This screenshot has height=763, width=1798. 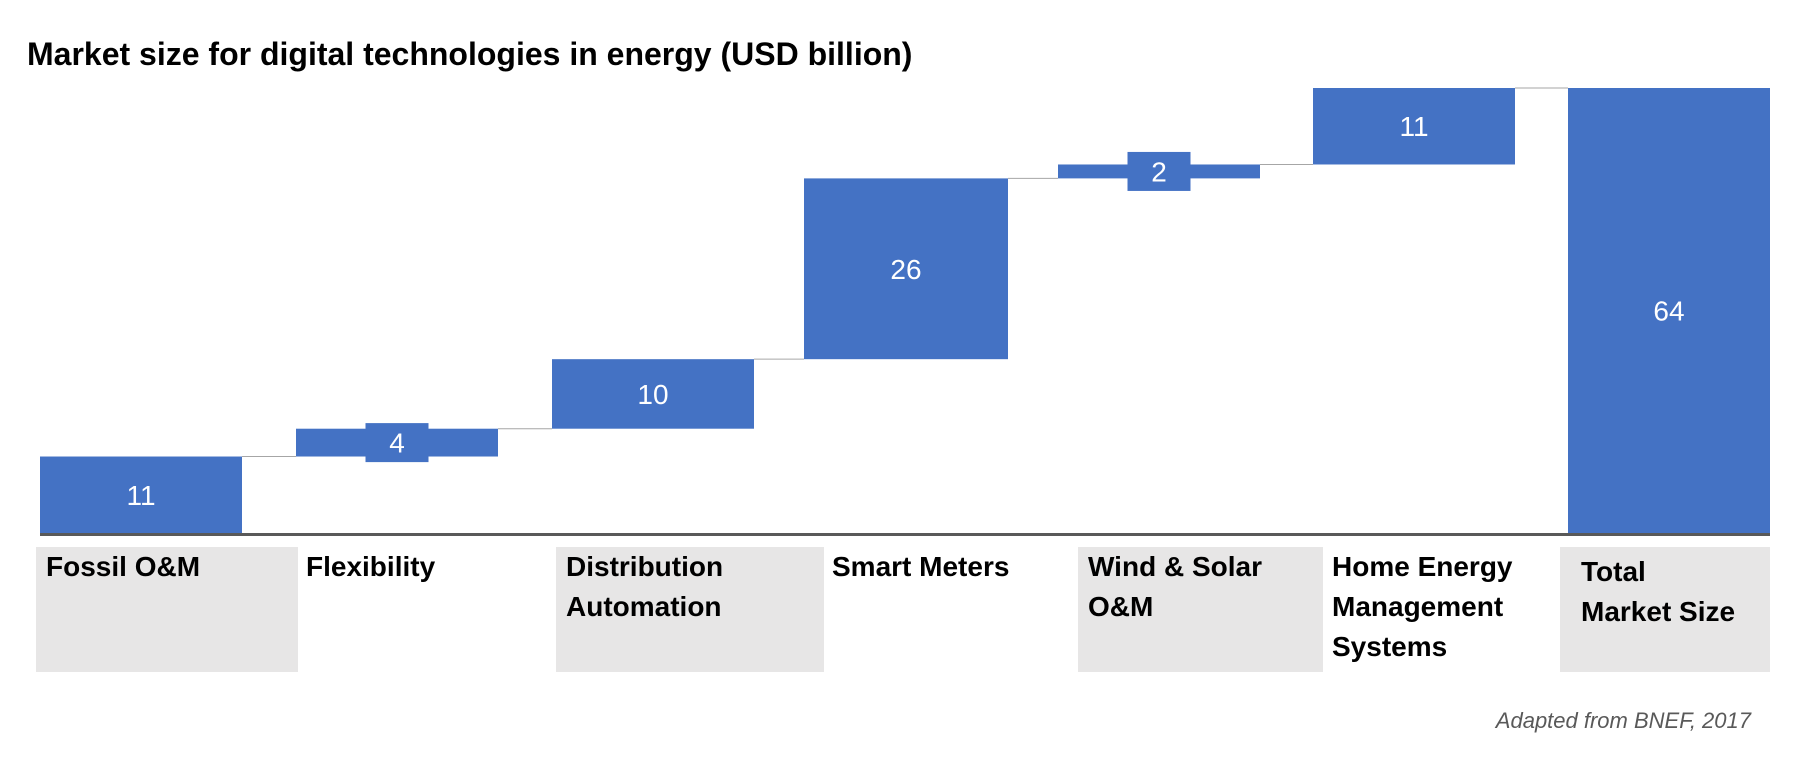 I want to click on data-label: 26, so click(x=905, y=269).